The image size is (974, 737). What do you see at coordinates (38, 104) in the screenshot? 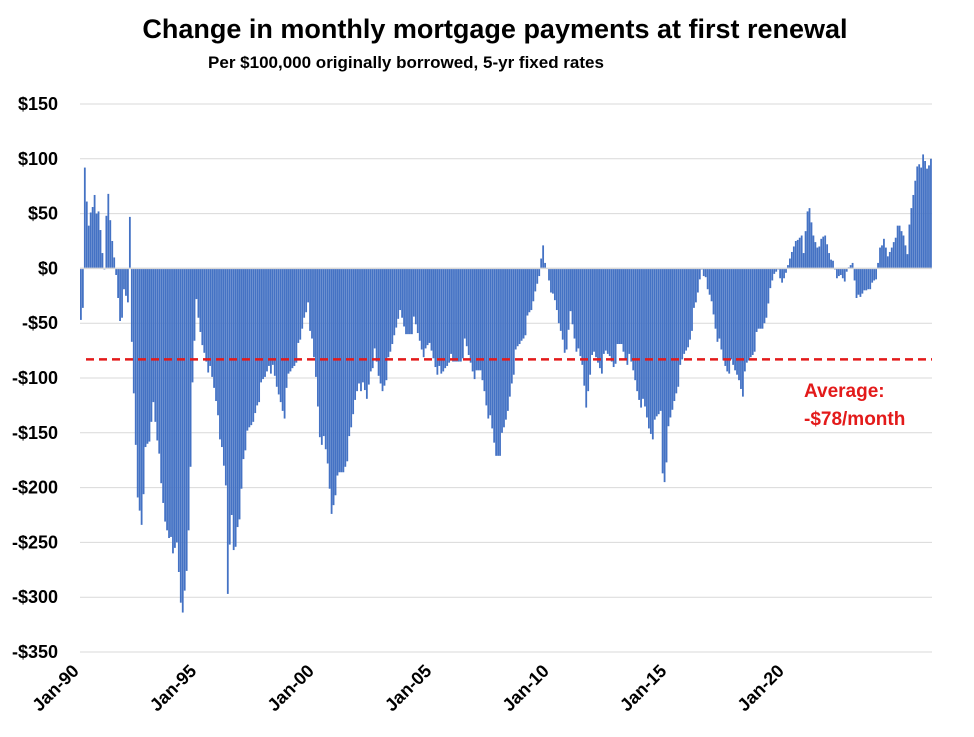
I see `y-tick-label: $150` at bounding box center [38, 104].